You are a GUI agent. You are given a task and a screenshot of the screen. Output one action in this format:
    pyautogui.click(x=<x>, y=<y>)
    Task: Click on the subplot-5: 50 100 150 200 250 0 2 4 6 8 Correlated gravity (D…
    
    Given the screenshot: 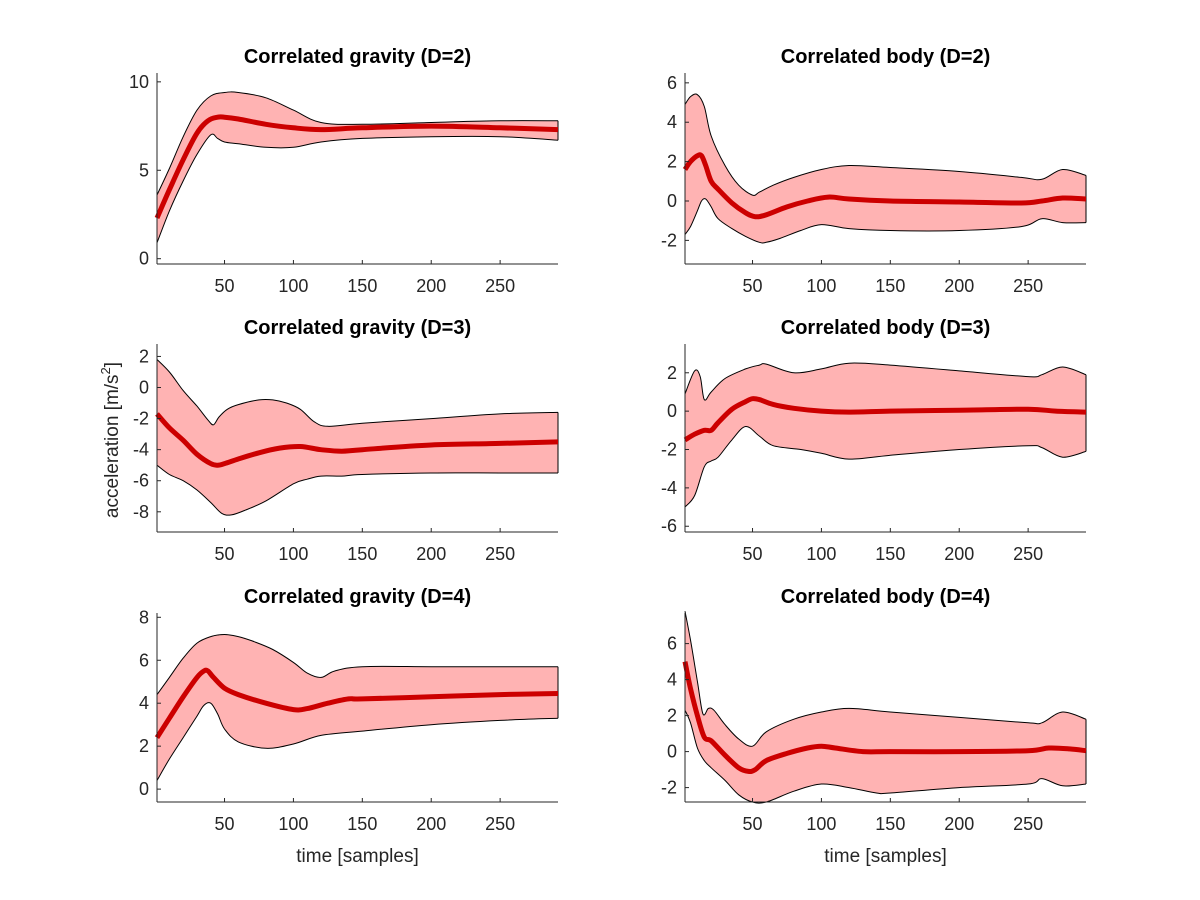 What is the action you would take?
    pyautogui.click(x=349, y=726)
    